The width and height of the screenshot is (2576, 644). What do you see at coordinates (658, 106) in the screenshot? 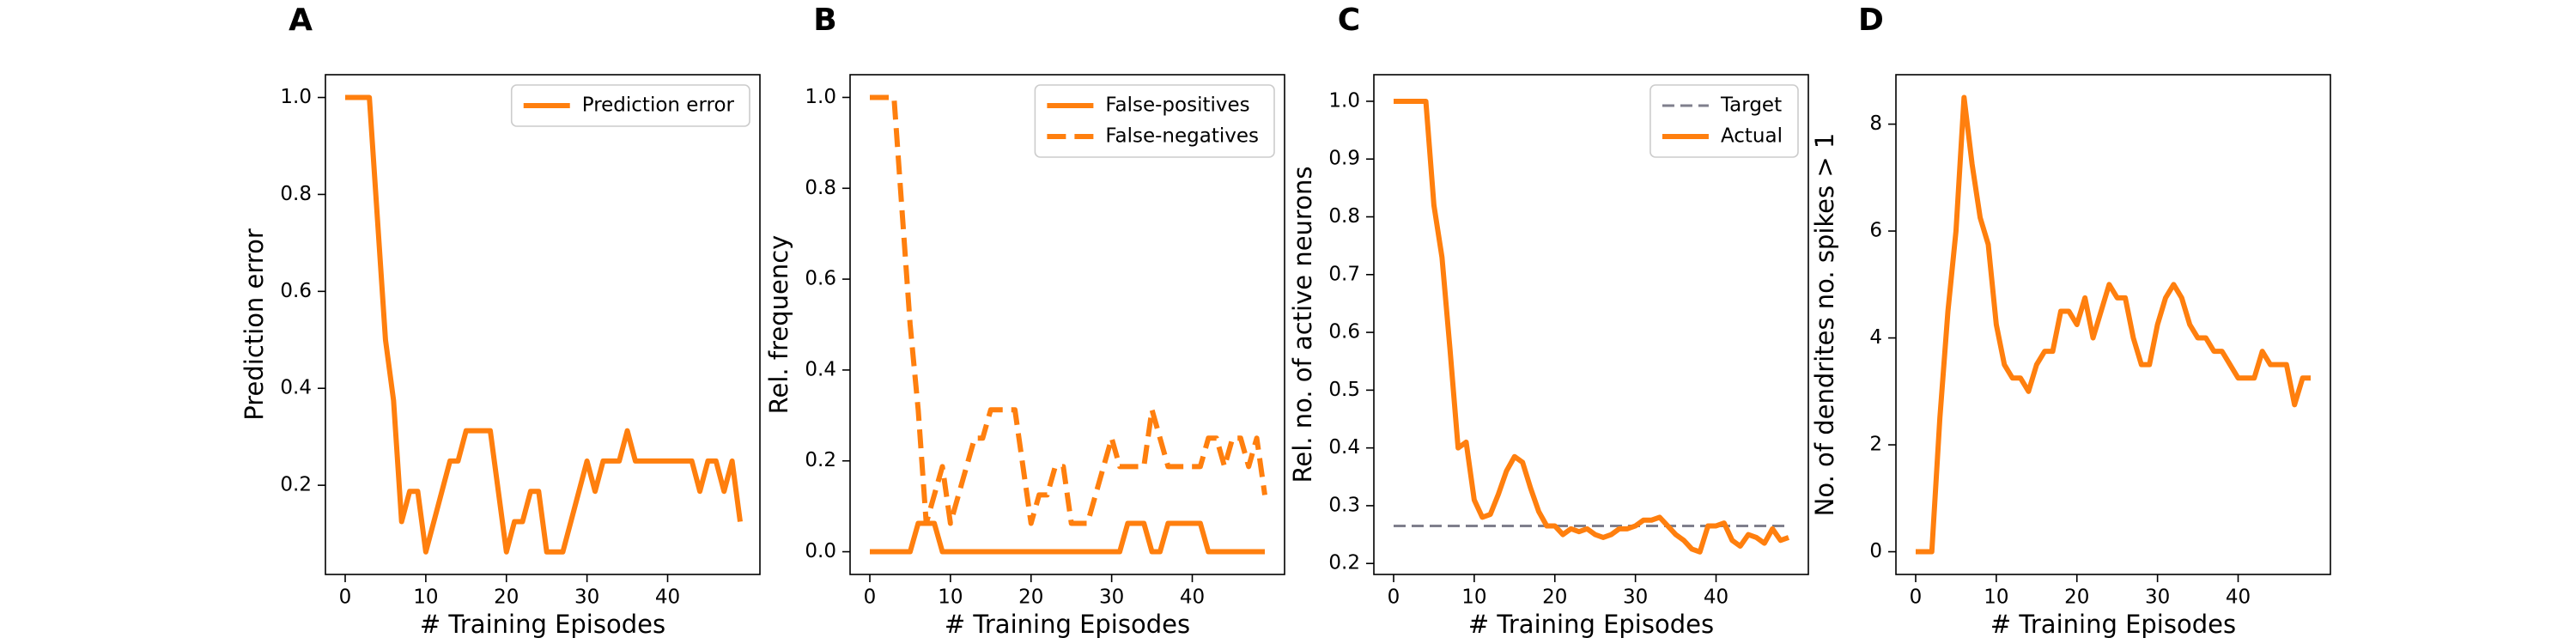
I see `legend-label: Prediction error` at bounding box center [658, 106].